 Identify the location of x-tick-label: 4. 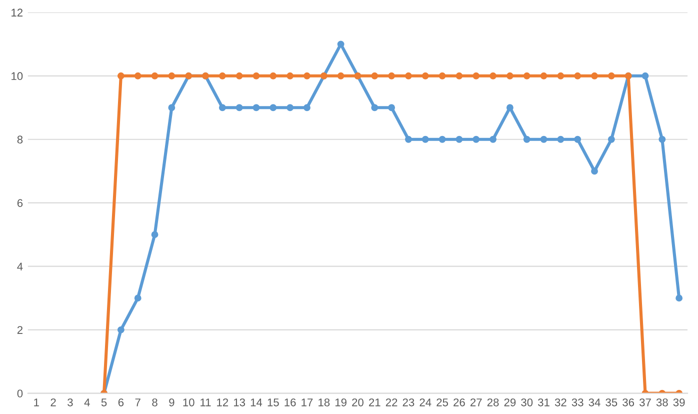
(87, 402).